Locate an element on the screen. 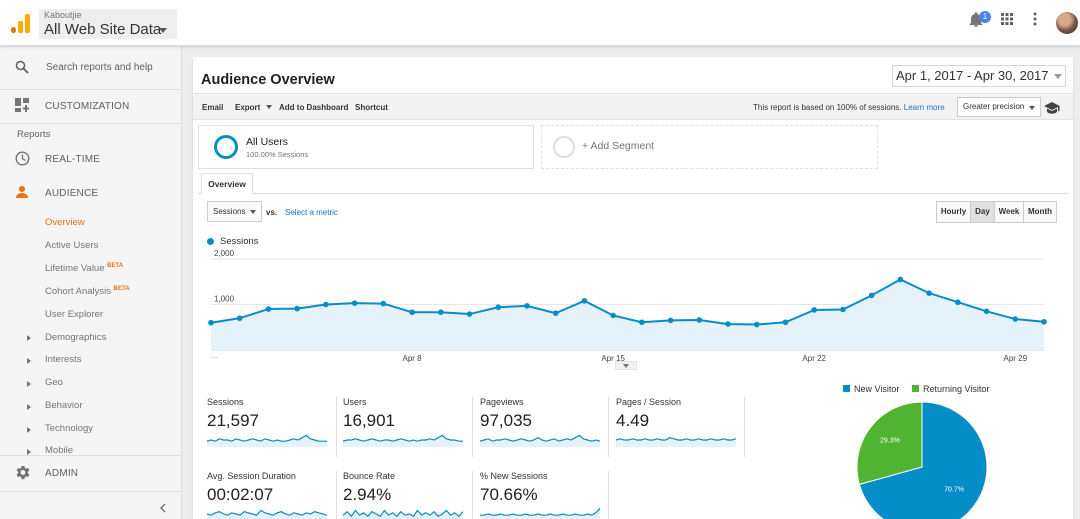 This screenshot has height=519, width=1080. sidebar-item-customization: CUSTOMIZATION is located at coordinates (87, 106).